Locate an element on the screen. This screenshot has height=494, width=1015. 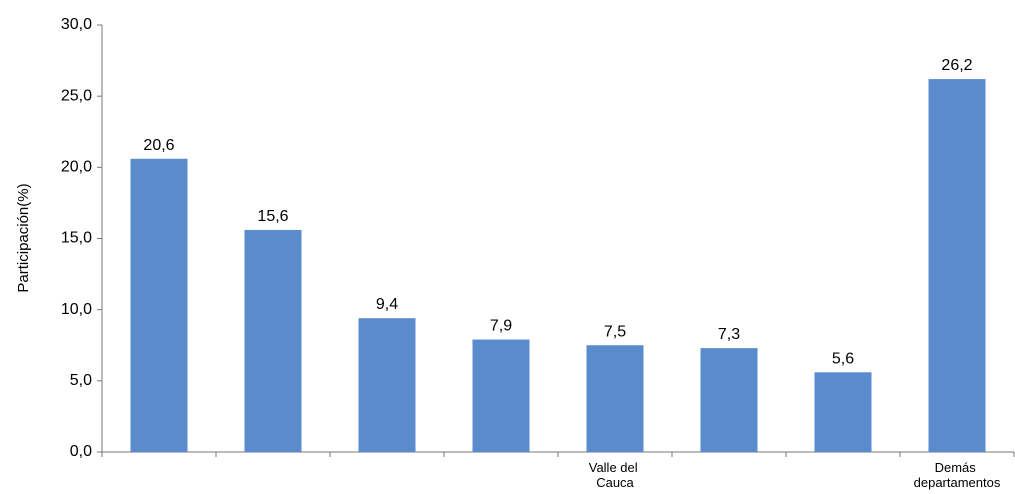
y-tick-label: 20,0 is located at coordinates (76, 167).